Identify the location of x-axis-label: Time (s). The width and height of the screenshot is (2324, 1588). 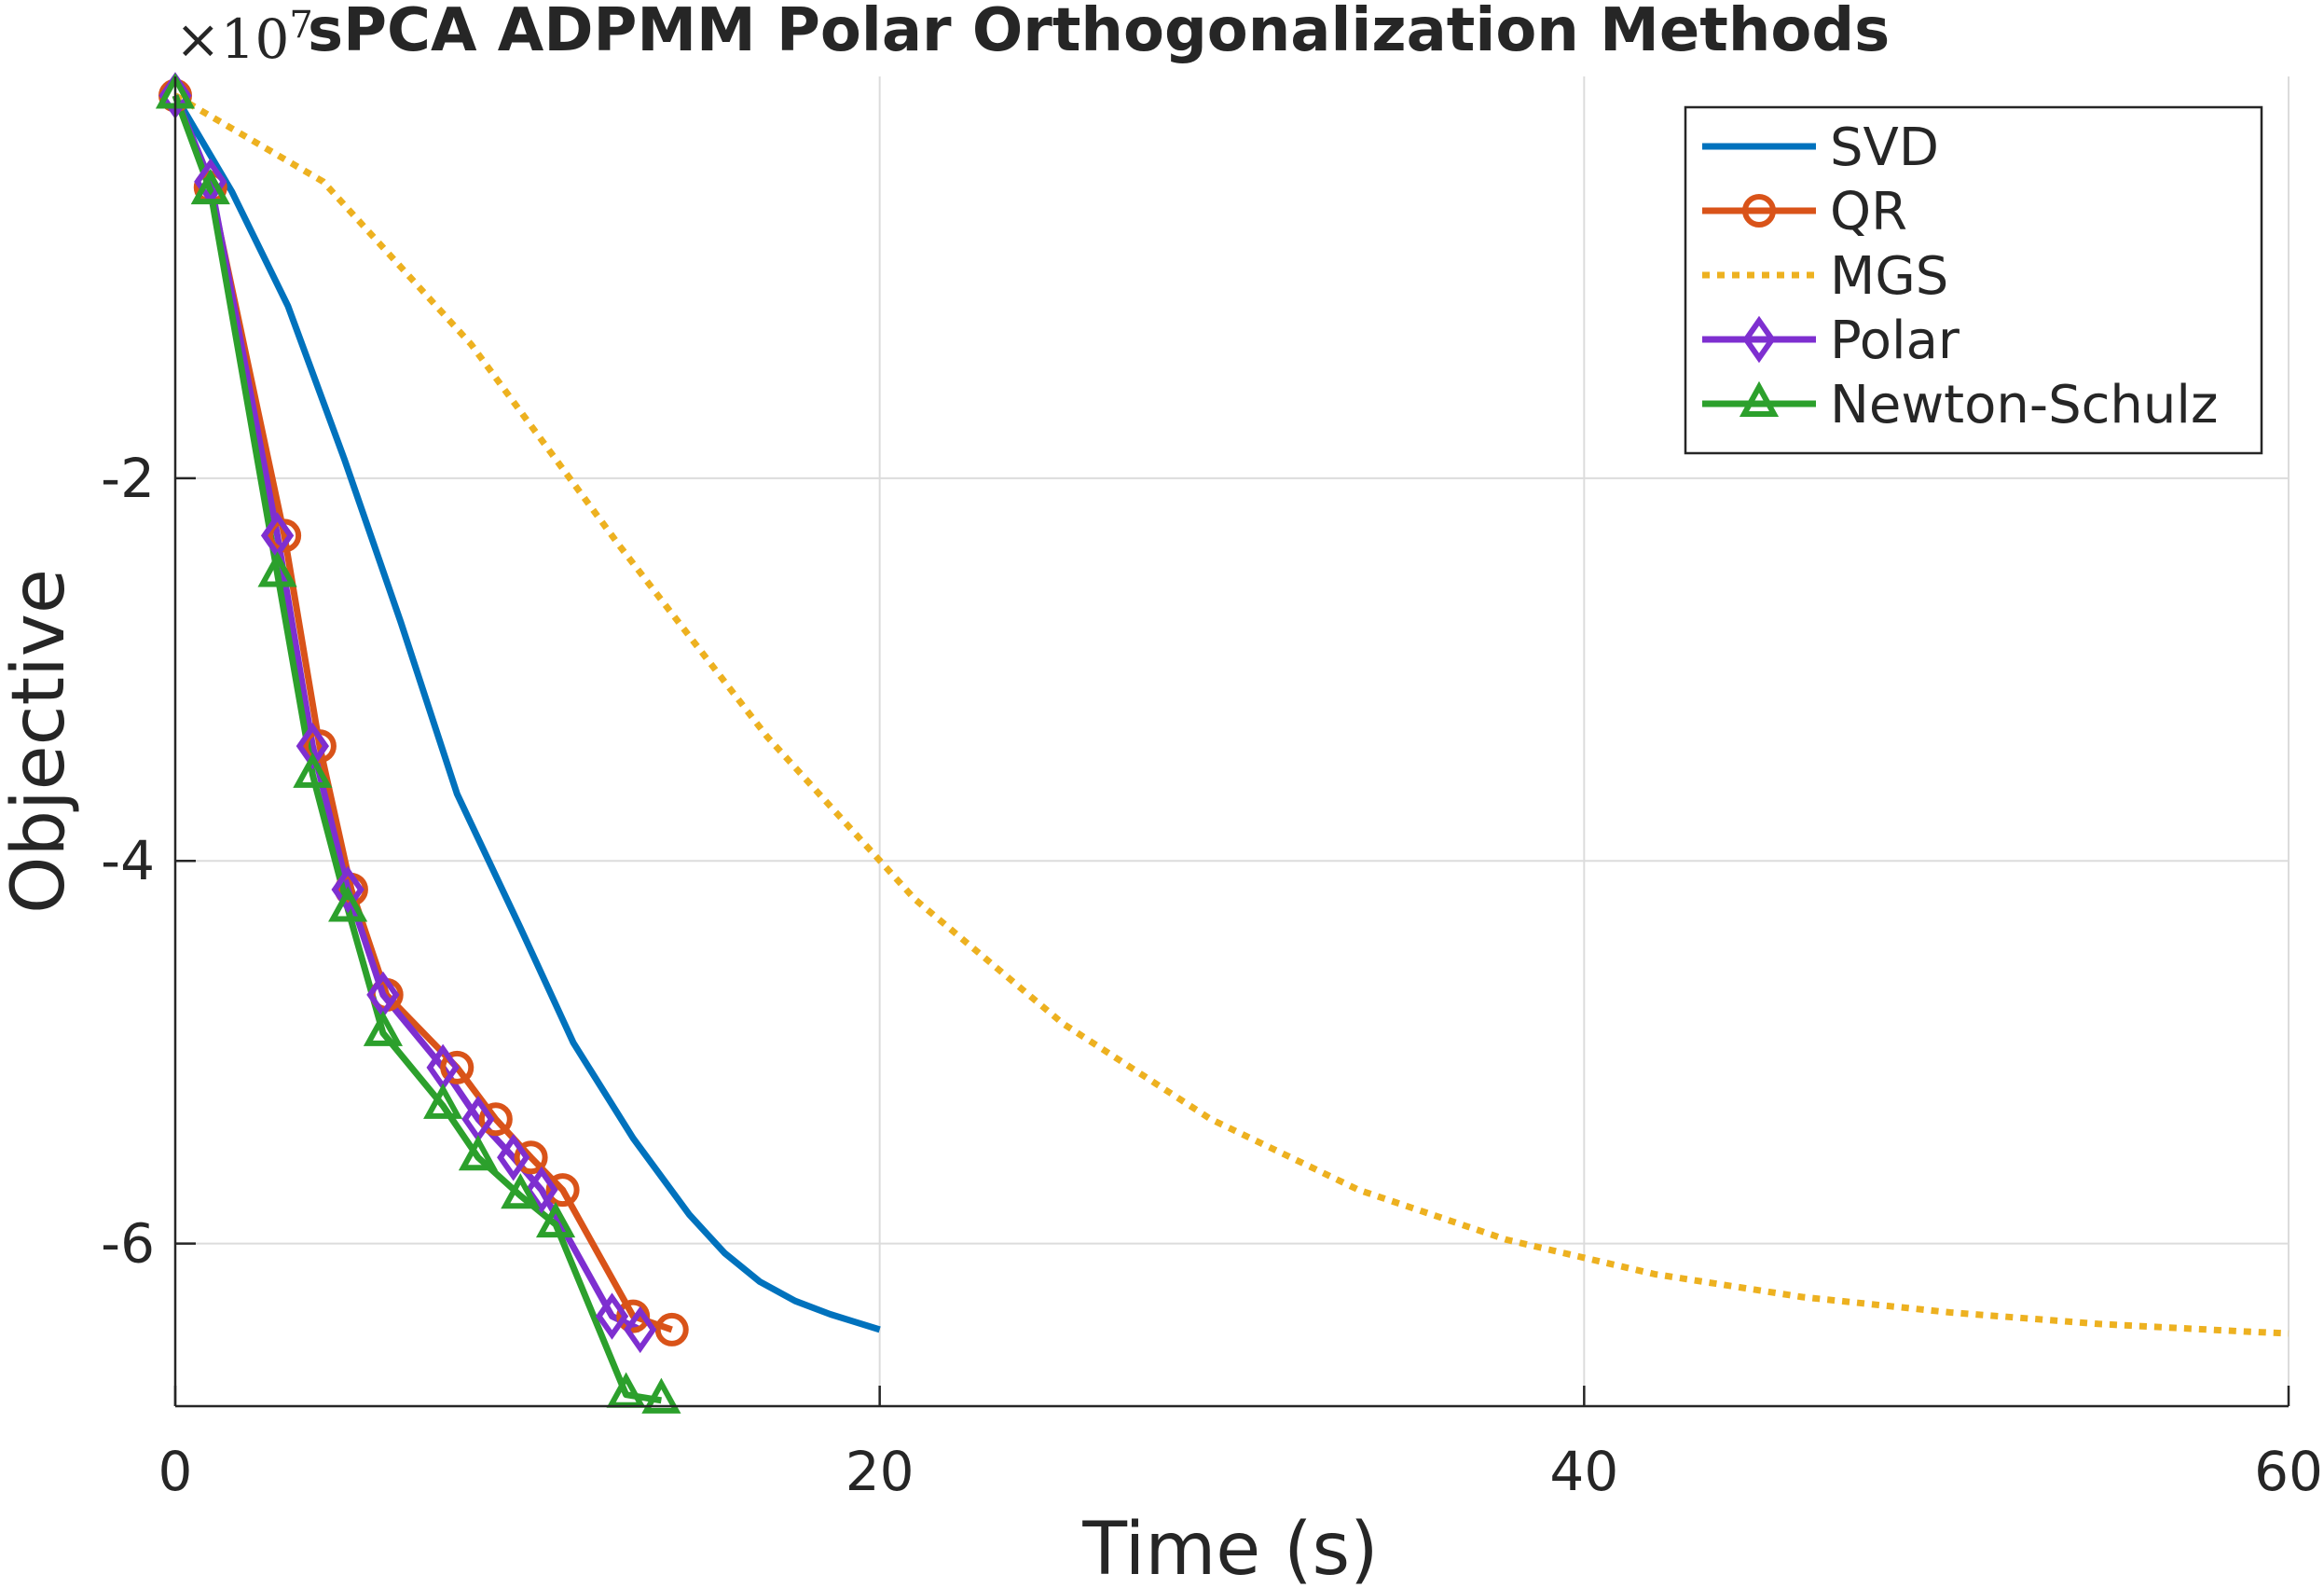
(1229, 1548).